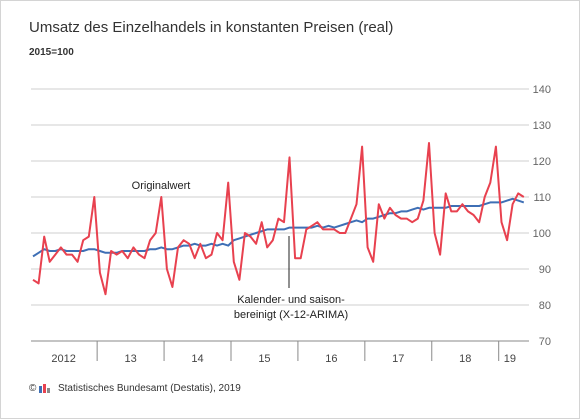  I want to click on y-tick-labels: 70 80 90 100 110 120 130 140, so click(542, 216).